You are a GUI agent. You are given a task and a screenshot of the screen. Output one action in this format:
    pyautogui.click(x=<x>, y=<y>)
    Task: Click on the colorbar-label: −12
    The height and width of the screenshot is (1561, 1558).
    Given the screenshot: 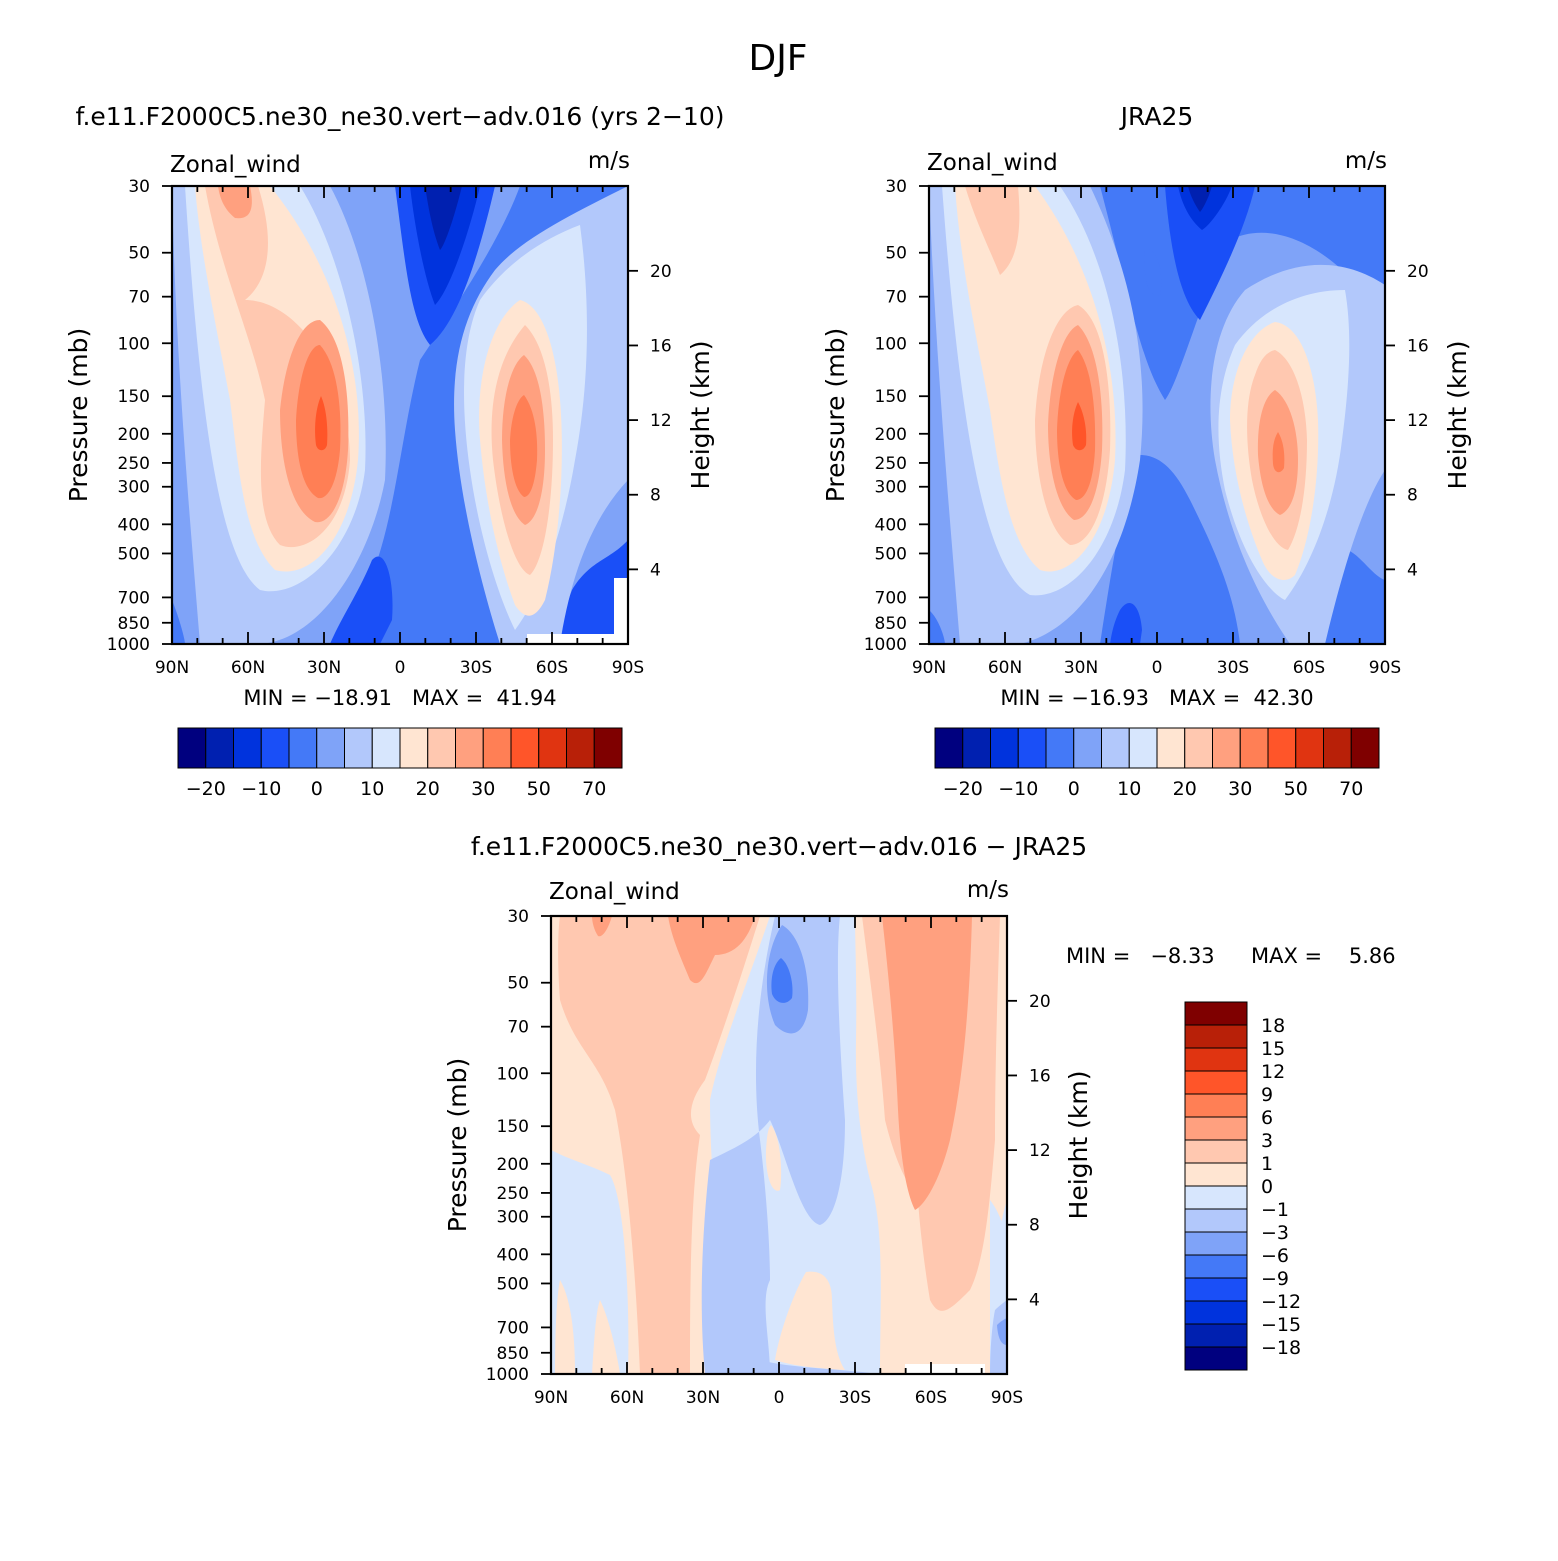 What is the action you would take?
    pyautogui.click(x=1281, y=1302)
    